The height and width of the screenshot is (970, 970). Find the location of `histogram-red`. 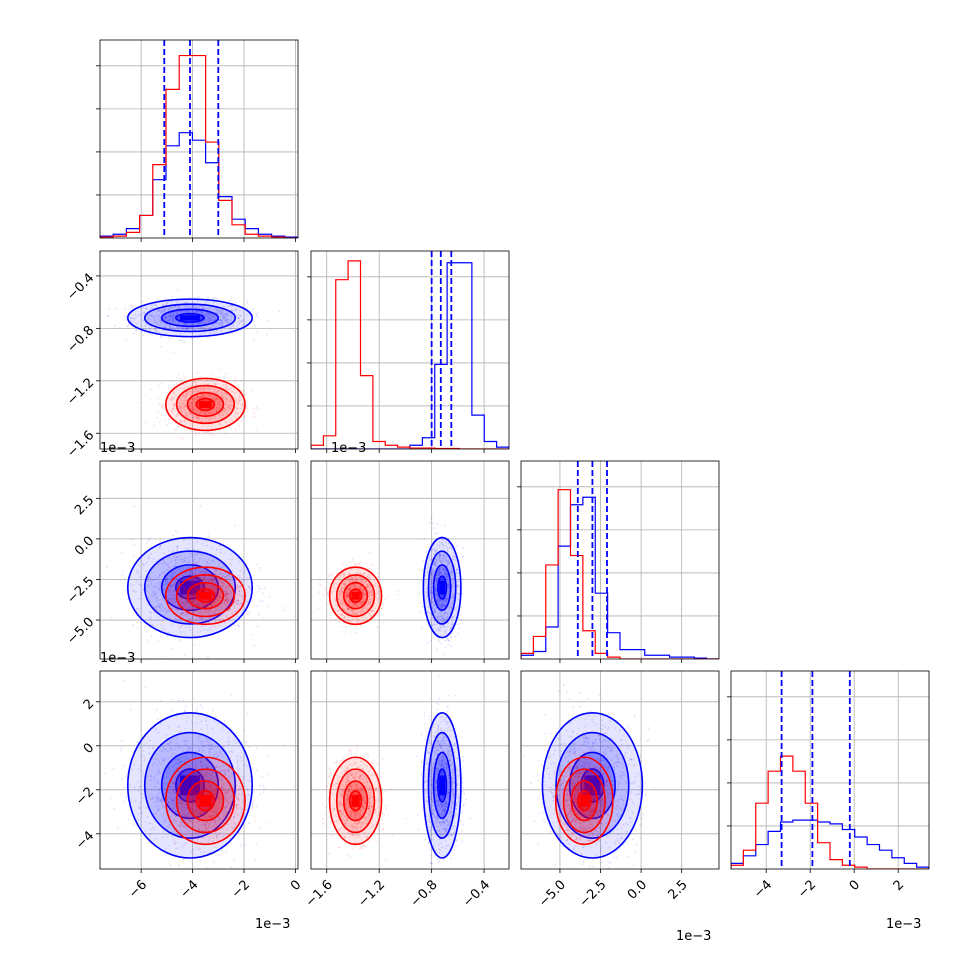

histogram-red is located at coordinates (199, 146).